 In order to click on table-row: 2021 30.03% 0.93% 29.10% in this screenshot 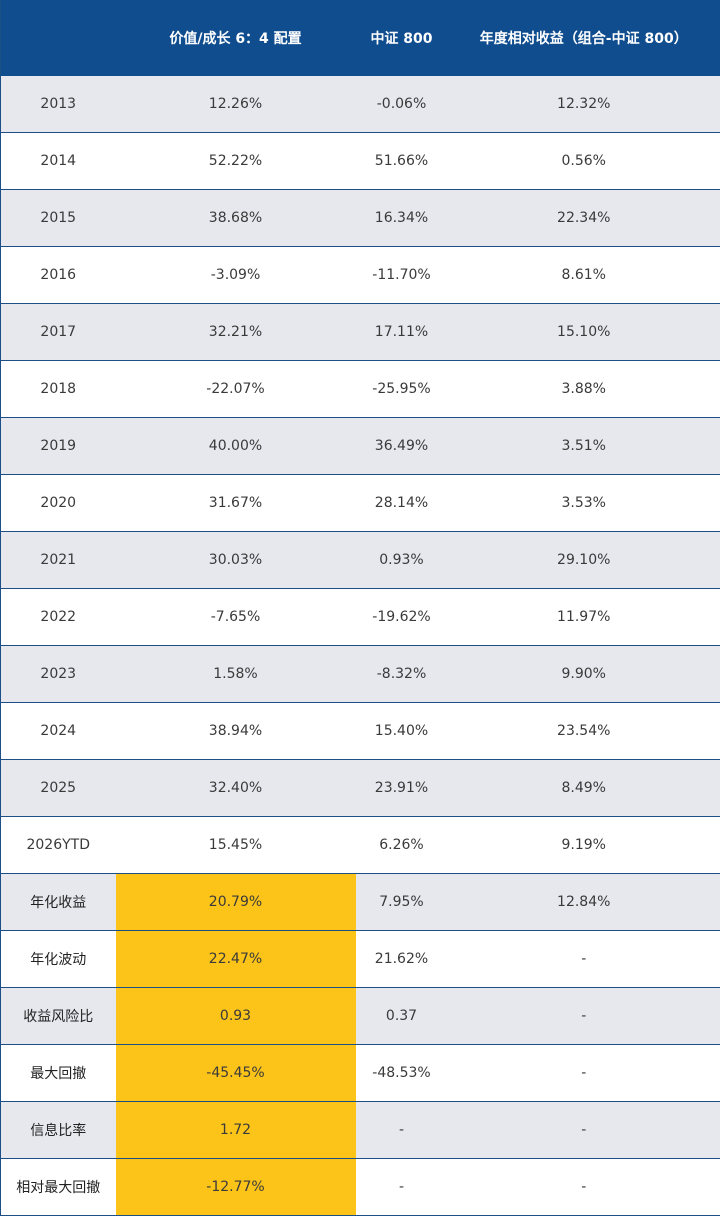, I will do `click(360, 560)`.